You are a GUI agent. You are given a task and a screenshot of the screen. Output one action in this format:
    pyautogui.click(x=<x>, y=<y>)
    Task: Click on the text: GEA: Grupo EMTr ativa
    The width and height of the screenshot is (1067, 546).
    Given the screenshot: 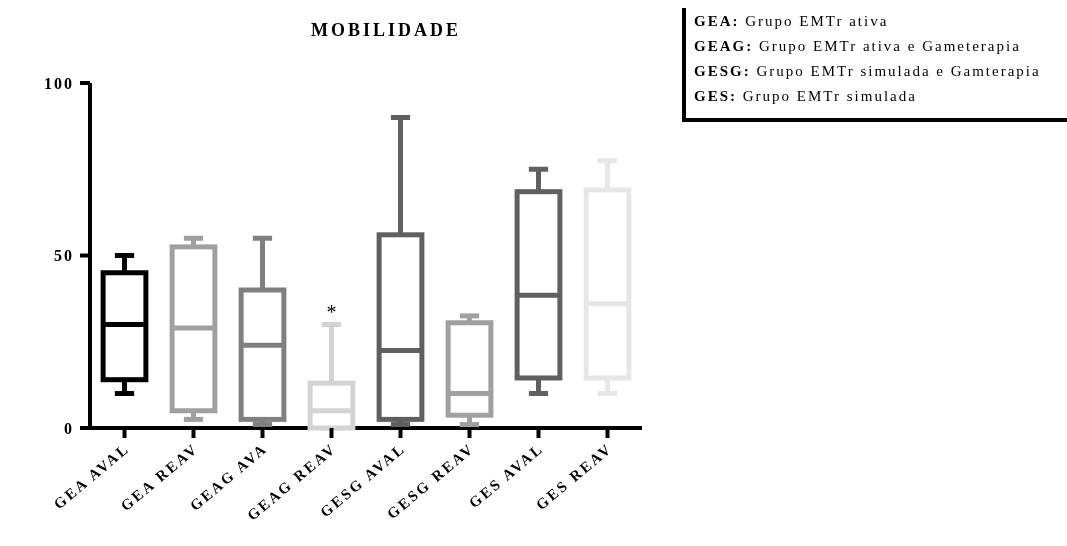 What is the action you would take?
    pyautogui.click(x=791, y=21)
    